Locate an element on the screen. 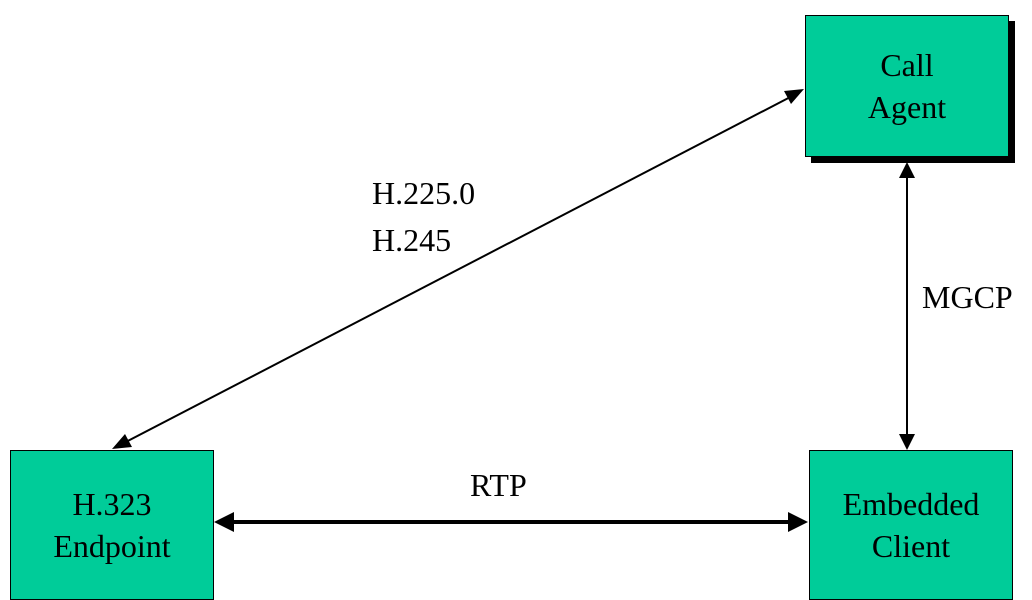 The width and height of the screenshot is (1032, 600). rtp-label: RTP is located at coordinates (498, 485).